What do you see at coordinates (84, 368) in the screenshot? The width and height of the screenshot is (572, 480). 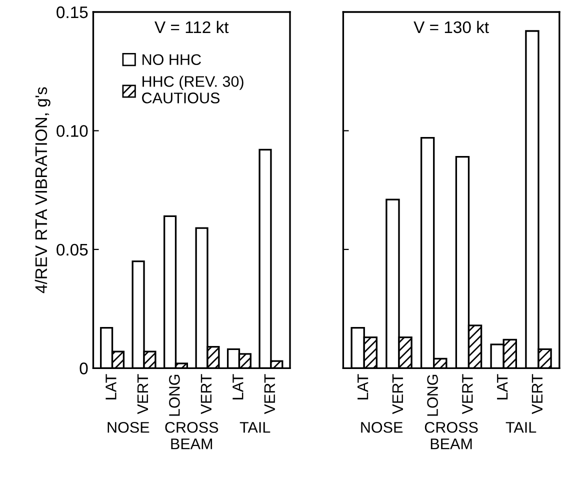 I see `y-tick-label: 0` at bounding box center [84, 368].